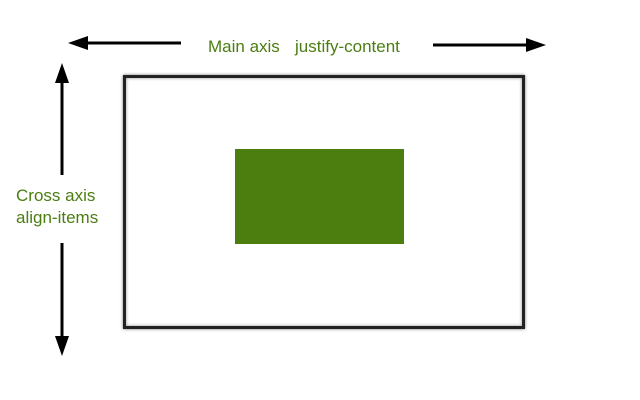  Describe the element at coordinates (56, 195) in the screenshot. I see `cross-axis-label: Cross axis` at that location.